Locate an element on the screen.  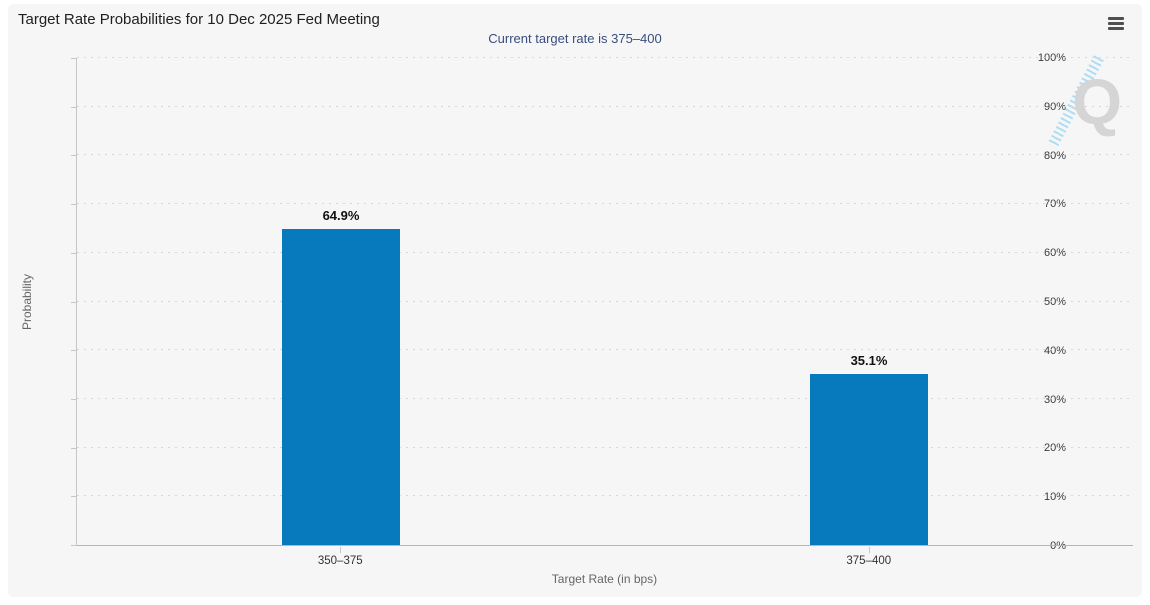
x-axis-category-label: 350–375 is located at coordinates (340, 561).